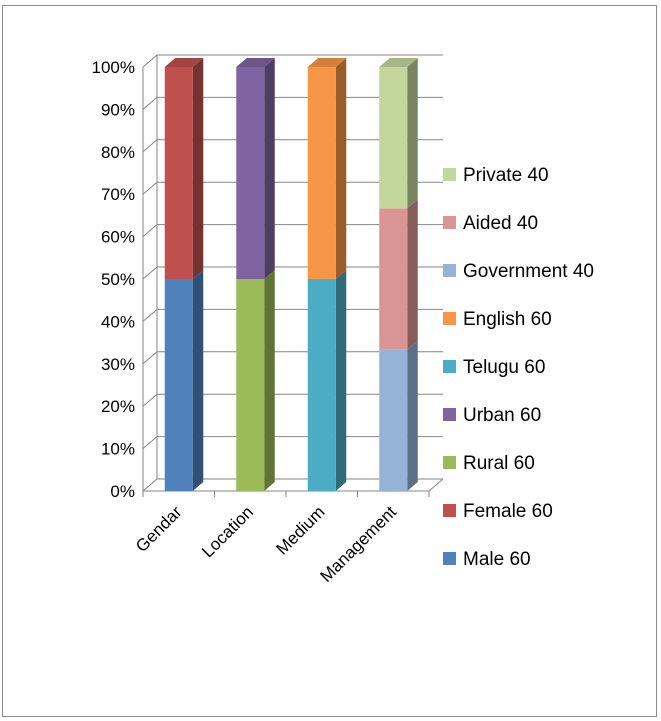 This screenshot has width=661, height=721. I want to click on y-tick-label: 20%, so click(118, 406).